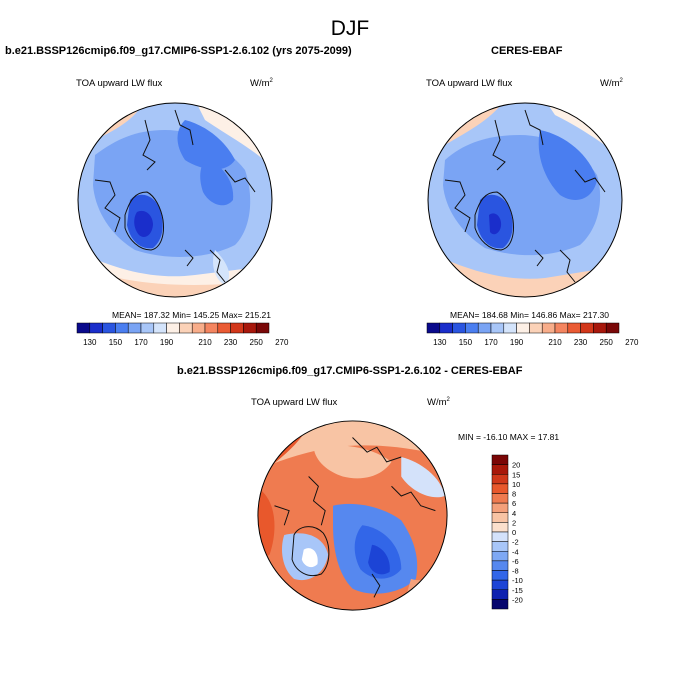 Image resolution: width=700 pixels, height=700 pixels. I want to click on panel-model-stats: MEAN= 187.32 Min= 145.25 Max= 215.21, so click(192, 315).